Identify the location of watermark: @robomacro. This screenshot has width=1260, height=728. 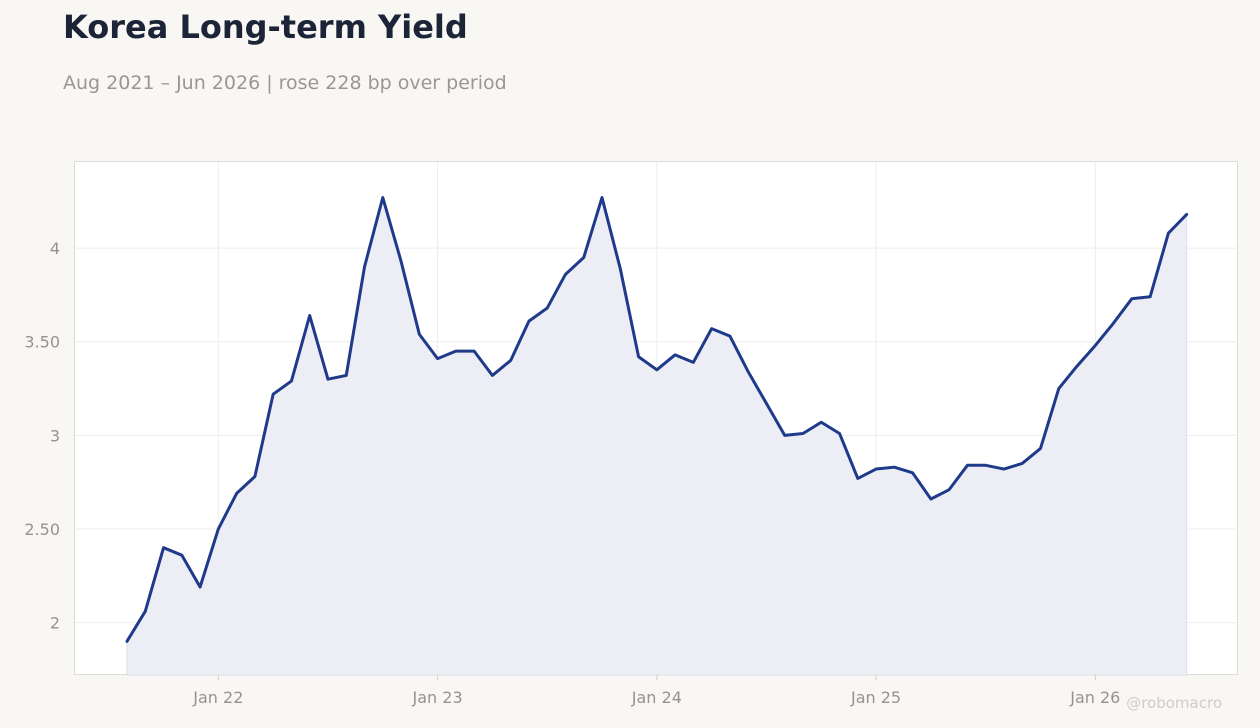
(1174, 703).